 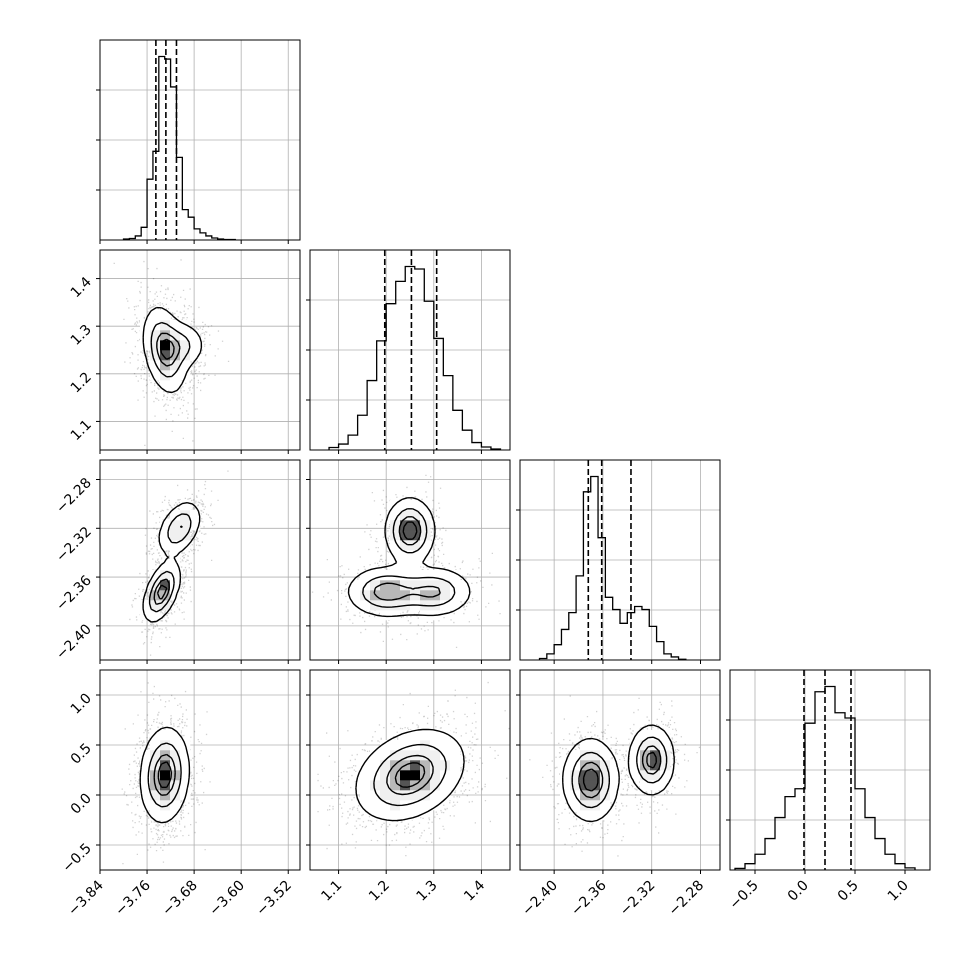 I want to click on x-tick-label-1-2: 1.3, so click(x=427, y=891).